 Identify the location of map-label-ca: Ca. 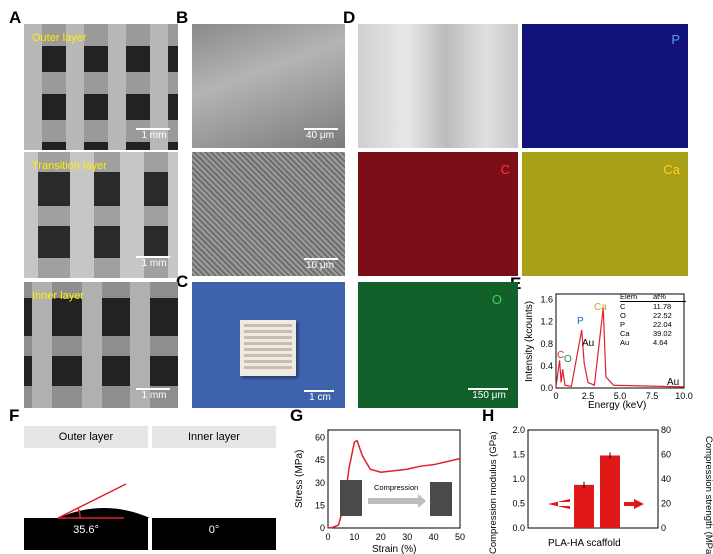
(671, 169).